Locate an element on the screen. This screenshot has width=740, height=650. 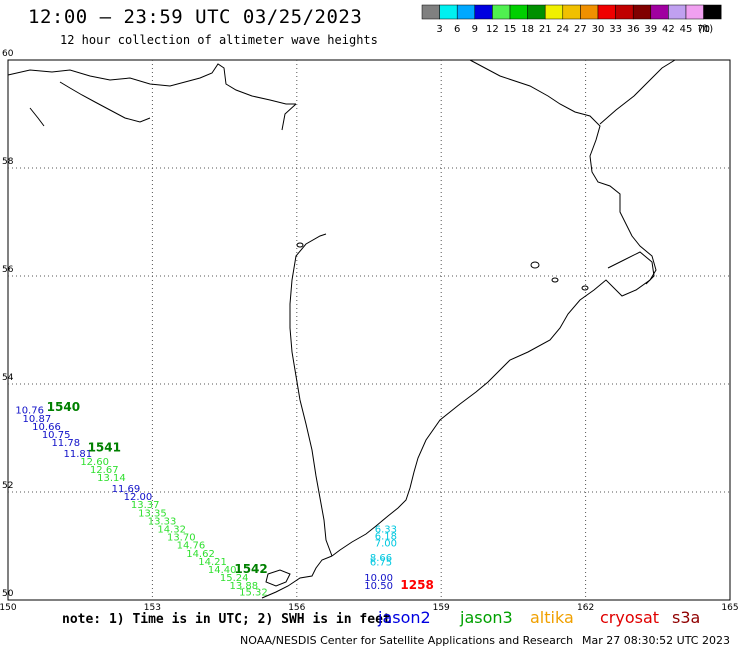
wave-height-point: 10.50 is located at coordinates (378, 586).